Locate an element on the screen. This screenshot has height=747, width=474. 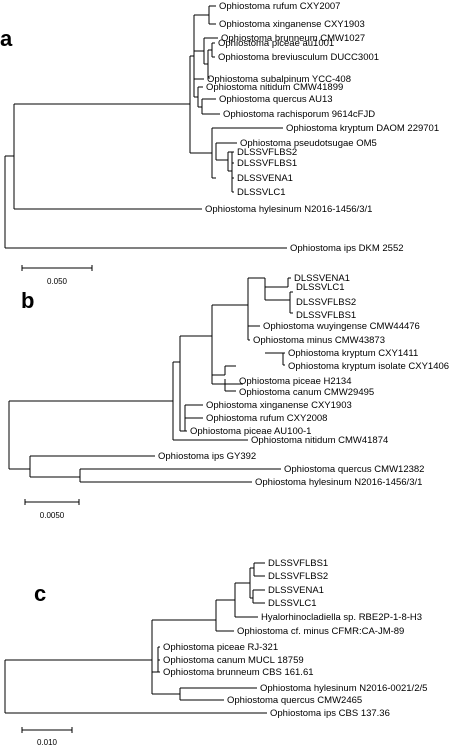
taxon-label: Ophiostoma nitidum CMW41899 is located at coordinates (274, 87).